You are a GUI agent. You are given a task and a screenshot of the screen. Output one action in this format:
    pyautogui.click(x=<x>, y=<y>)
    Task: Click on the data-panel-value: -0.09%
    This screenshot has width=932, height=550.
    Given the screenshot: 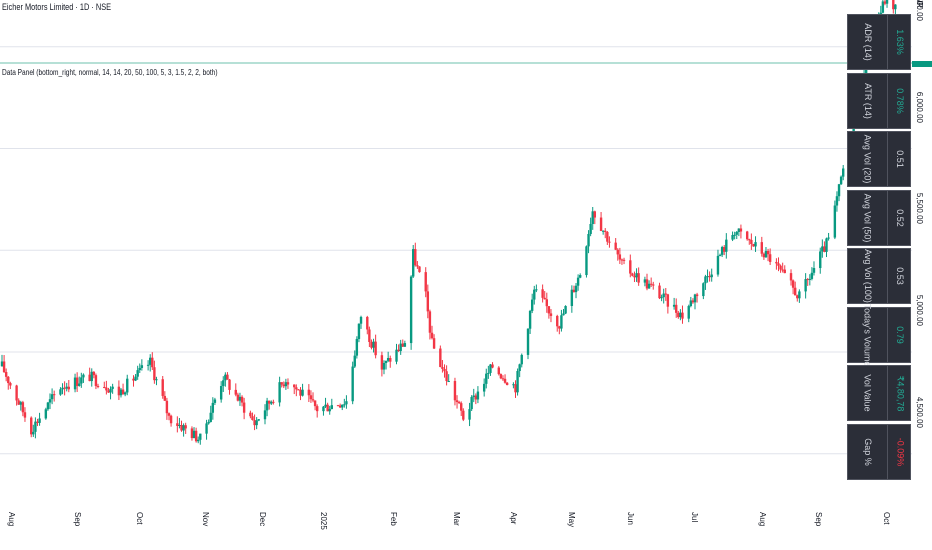 What is the action you would take?
    pyautogui.click(x=900, y=452)
    